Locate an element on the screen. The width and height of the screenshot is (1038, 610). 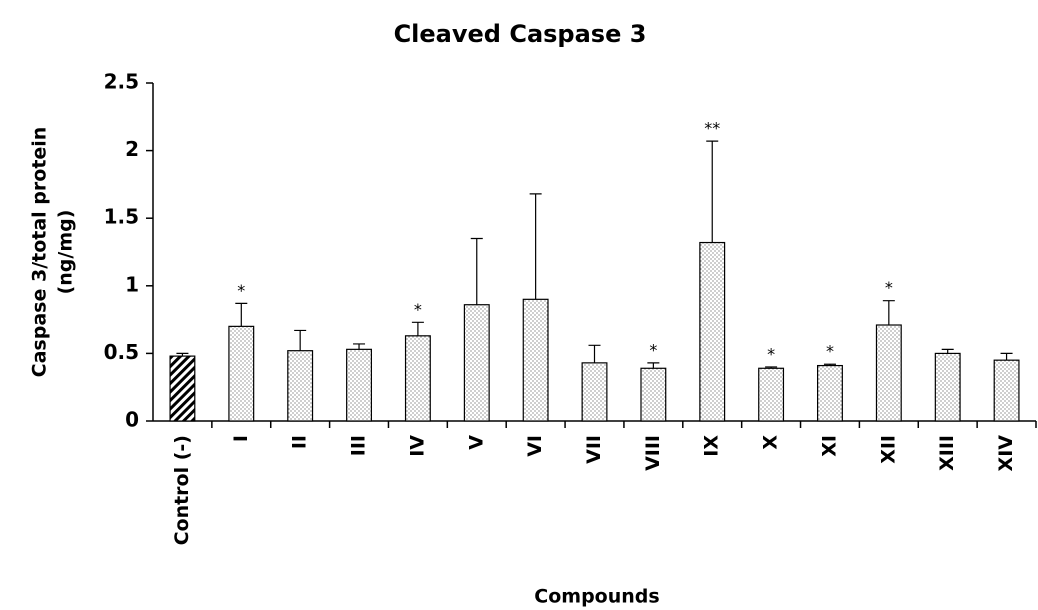
x-tick-label: IX is located at coordinates (712, 446).